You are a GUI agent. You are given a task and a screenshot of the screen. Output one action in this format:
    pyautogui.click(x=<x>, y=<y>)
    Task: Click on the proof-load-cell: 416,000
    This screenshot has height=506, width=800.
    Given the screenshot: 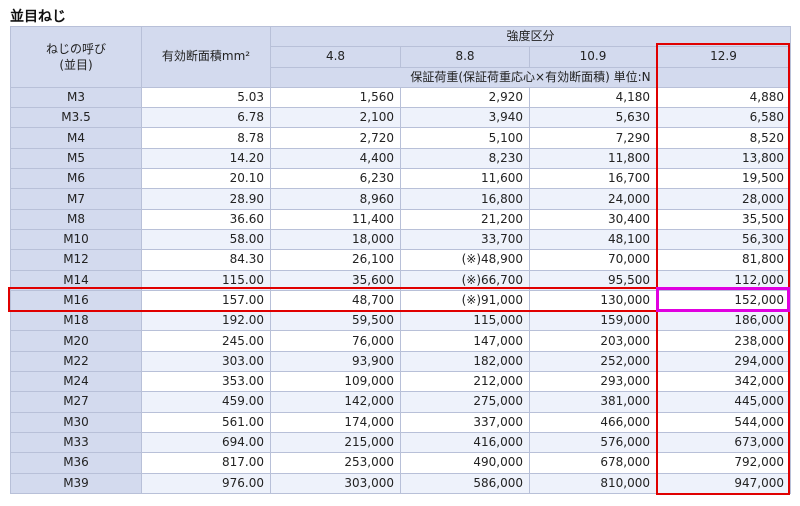 What is the action you would take?
    pyautogui.click(x=465, y=442)
    